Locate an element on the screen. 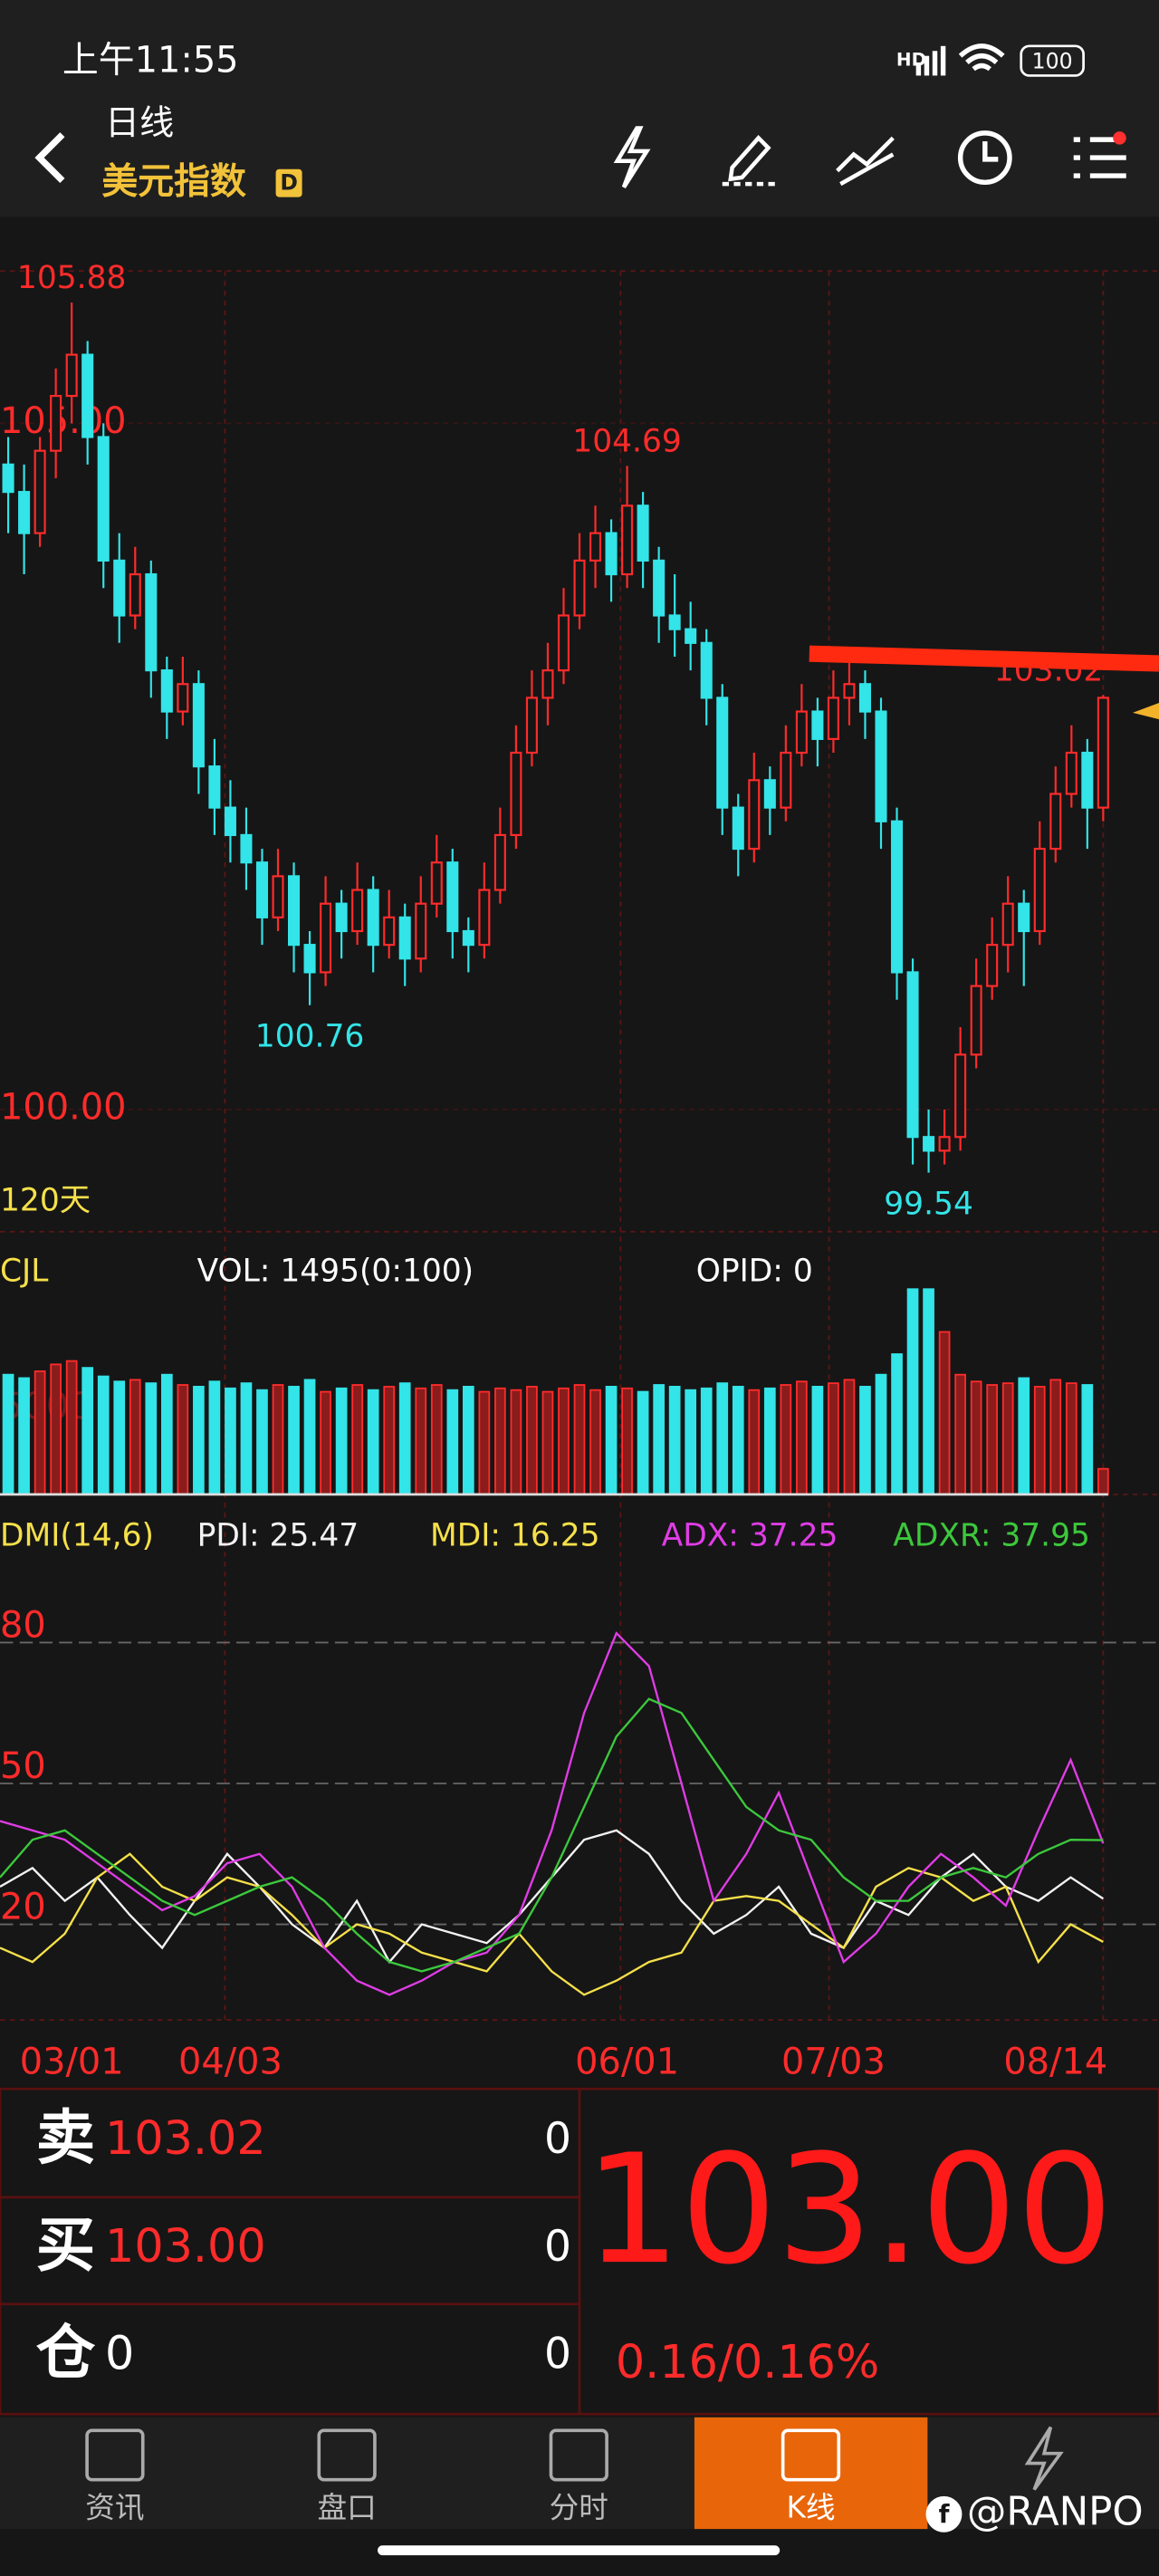 This screenshot has width=1159, height=2576. tab: 资讯 is located at coordinates (115, 2476).